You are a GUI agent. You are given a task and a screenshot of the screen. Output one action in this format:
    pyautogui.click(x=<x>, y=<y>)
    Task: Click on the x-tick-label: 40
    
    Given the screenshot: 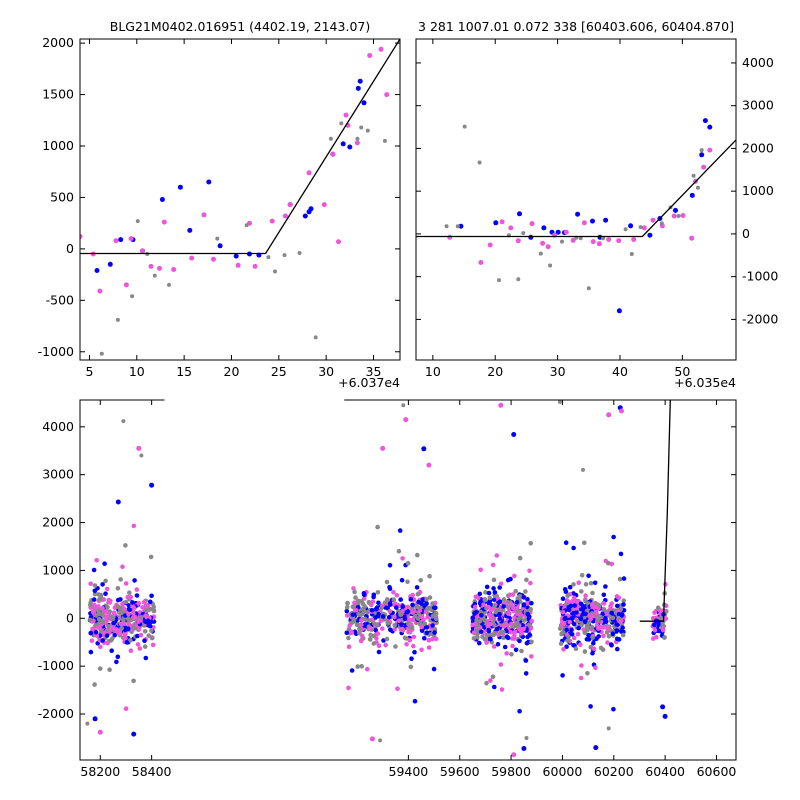 What is the action you would take?
    pyautogui.click(x=620, y=371)
    